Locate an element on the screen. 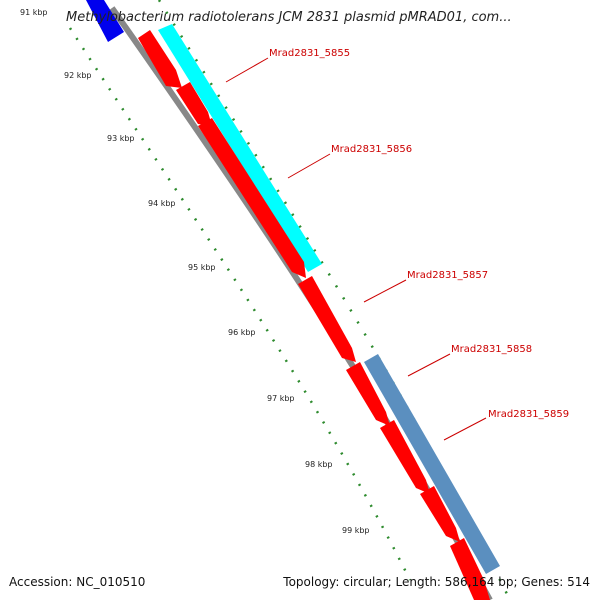 The height and width of the screenshot is (600, 600). cyan-feature is located at coordinates (240, 148).